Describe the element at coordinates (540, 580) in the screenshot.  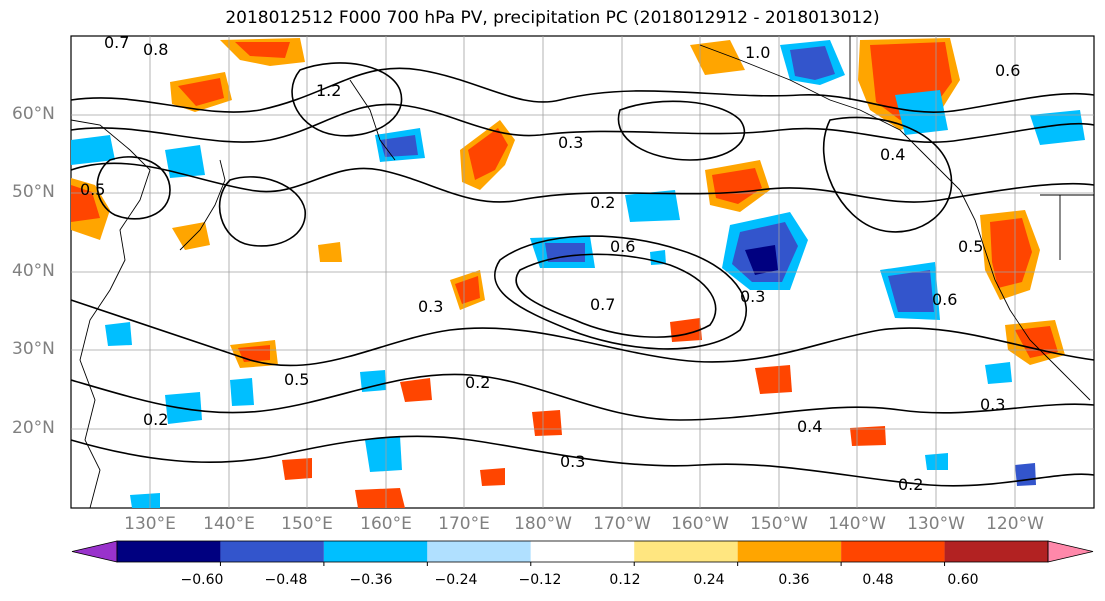
I see `colorbar-tick-label: −0.12` at that location.